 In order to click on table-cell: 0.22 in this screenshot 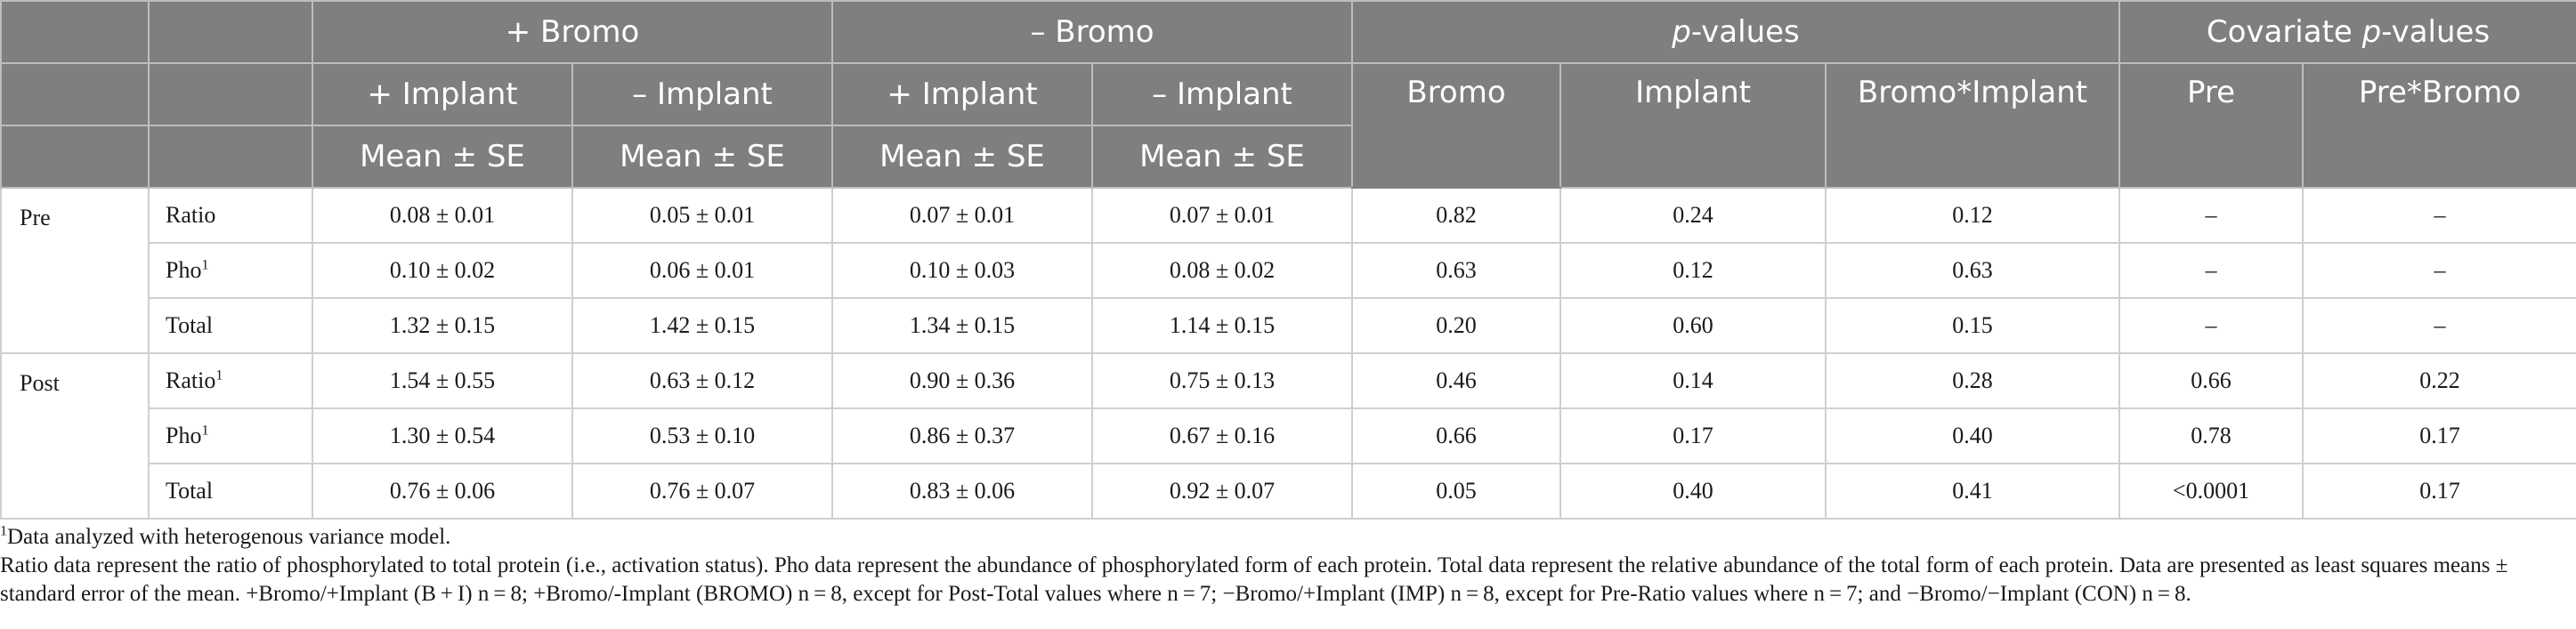, I will do `click(2439, 380)`.